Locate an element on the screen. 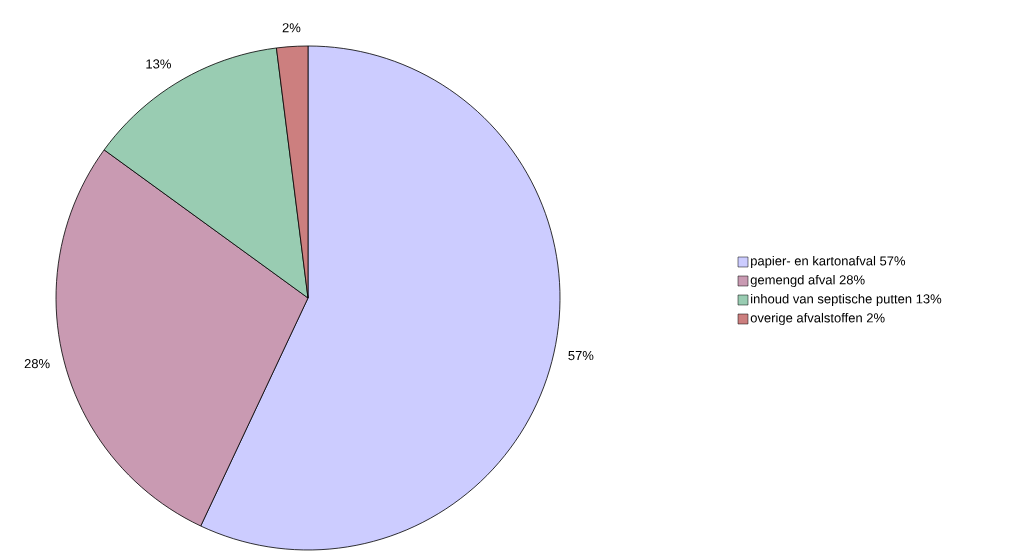 The width and height of the screenshot is (1034, 553). data-label: 28% is located at coordinates (37, 364).